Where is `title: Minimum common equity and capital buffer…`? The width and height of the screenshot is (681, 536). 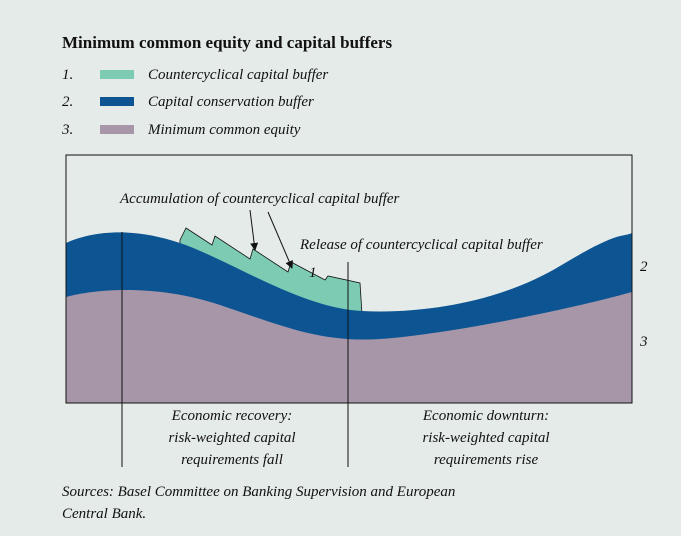
title: Minimum common equity and capital buffer… is located at coordinates (227, 42).